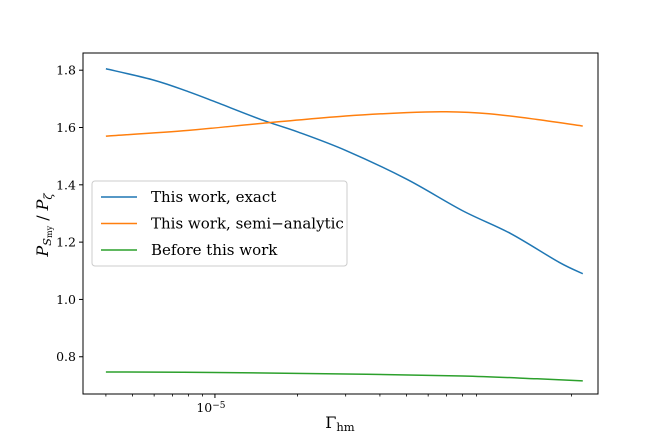  What do you see at coordinates (214, 250) in the screenshot?
I see `legend-label-3: Before this work` at bounding box center [214, 250].